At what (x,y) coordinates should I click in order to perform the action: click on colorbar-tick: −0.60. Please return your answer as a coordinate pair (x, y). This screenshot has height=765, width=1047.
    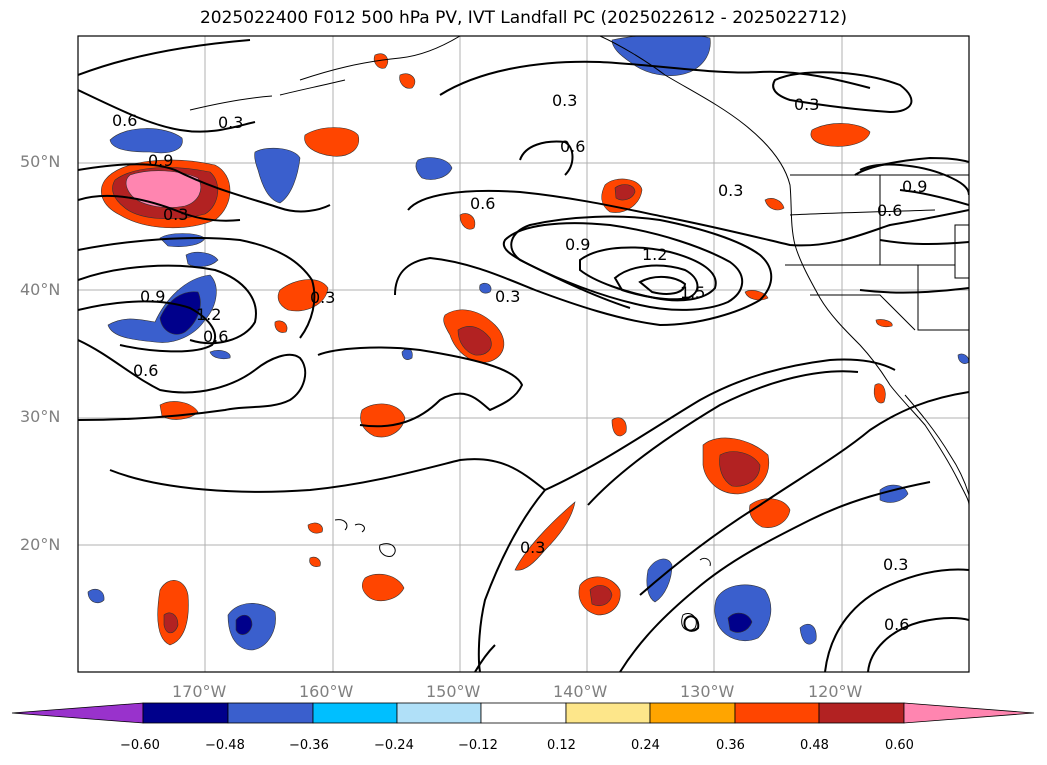
    Looking at the image, I should click on (140, 745).